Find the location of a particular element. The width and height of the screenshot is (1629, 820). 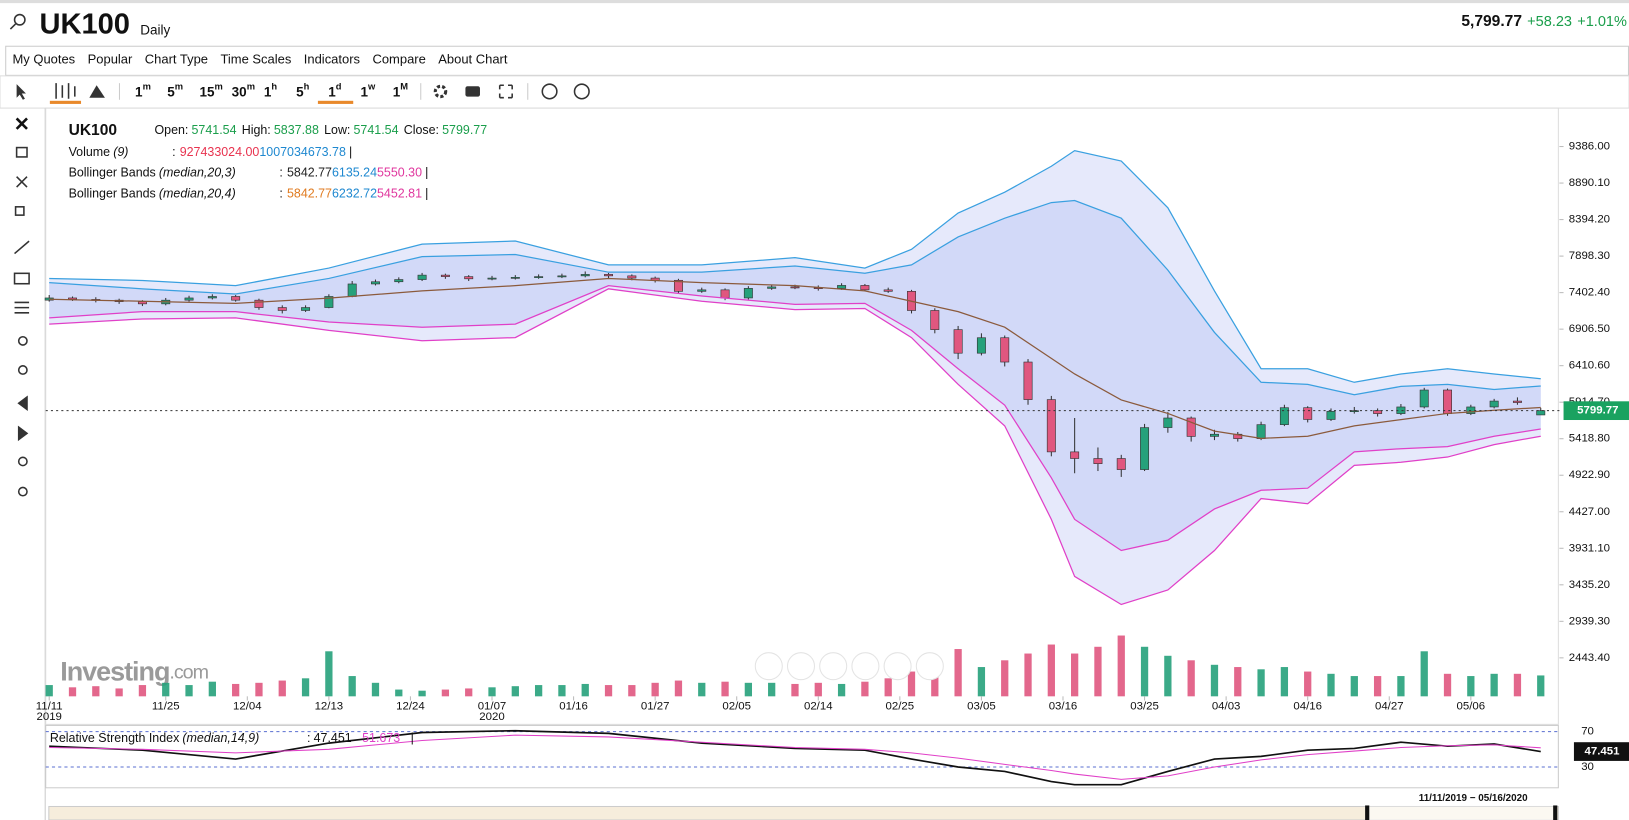

fullscreen is located at coordinates (505, 91).